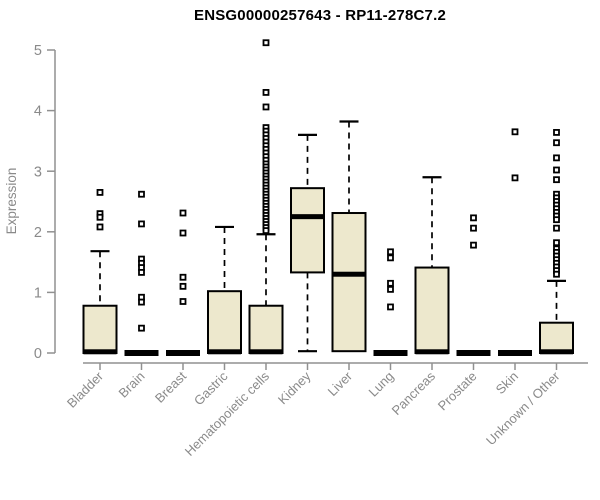  What do you see at coordinates (211, 388) in the screenshot?
I see `x-category-label-gastric: Gastric` at bounding box center [211, 388].